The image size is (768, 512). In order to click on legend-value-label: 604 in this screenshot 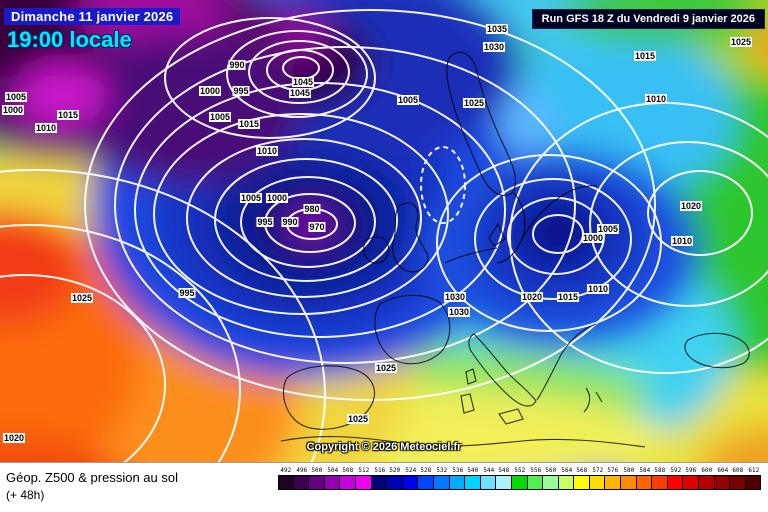, I will do `click(722, 470)`.